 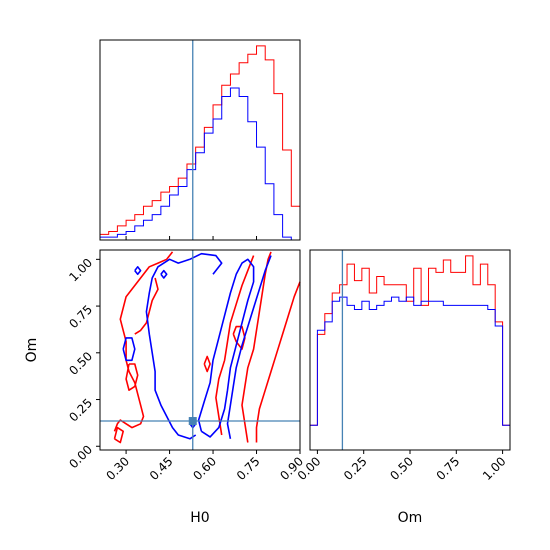 What do you see at coordinates (80, 270) in the screenshot?
I see `y-tick-label-om: 1.00` at bounding box center [80, 270].